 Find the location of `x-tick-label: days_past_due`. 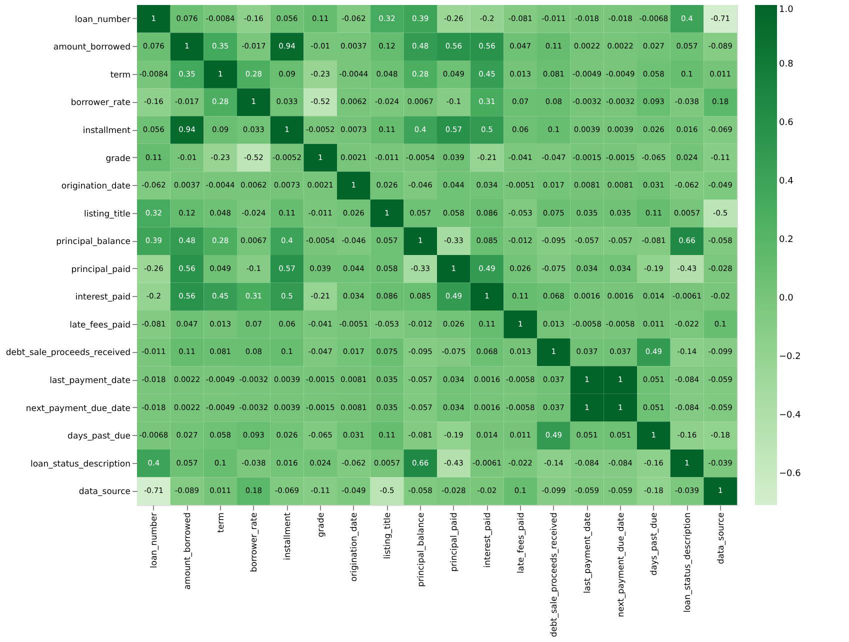

x-tick-label: days_past_due is located at coordinates (655, 544).